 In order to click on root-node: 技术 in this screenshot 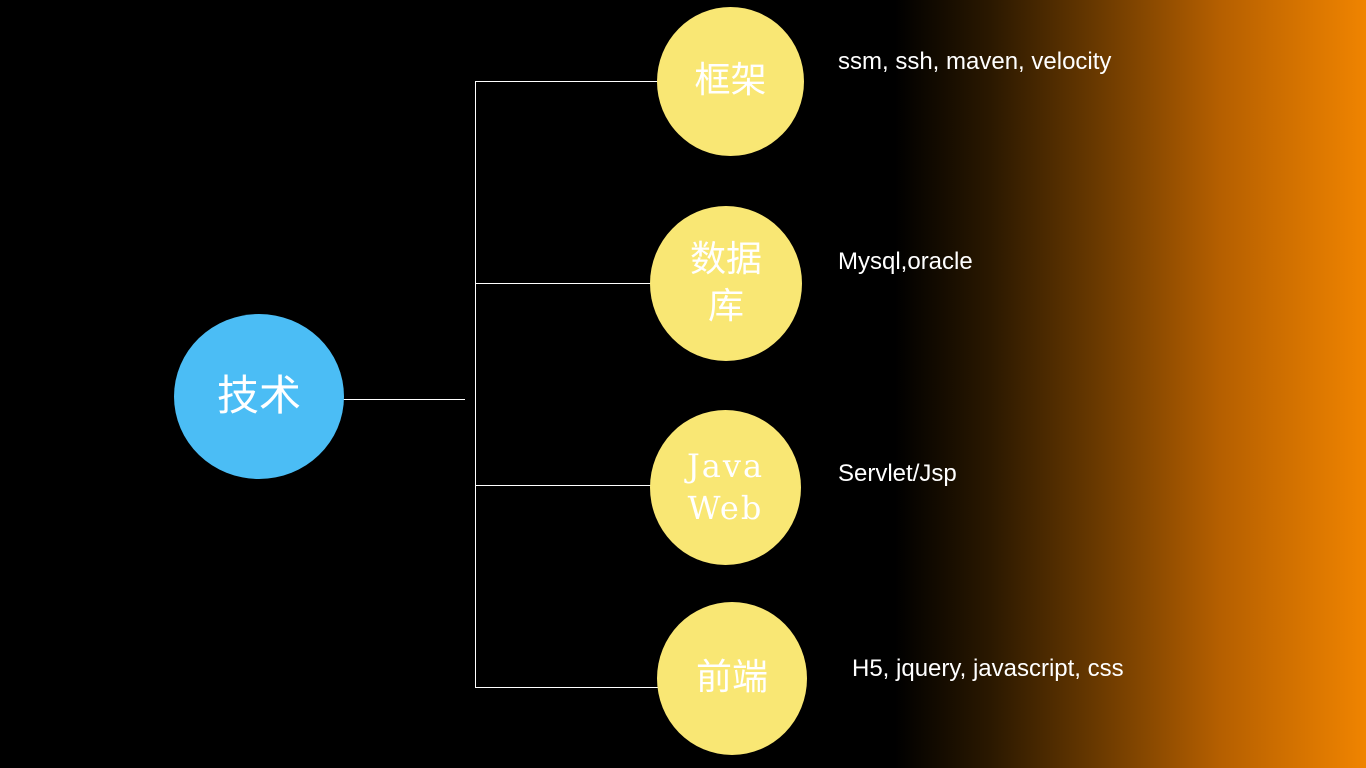, I will do `click(259, 396)`.